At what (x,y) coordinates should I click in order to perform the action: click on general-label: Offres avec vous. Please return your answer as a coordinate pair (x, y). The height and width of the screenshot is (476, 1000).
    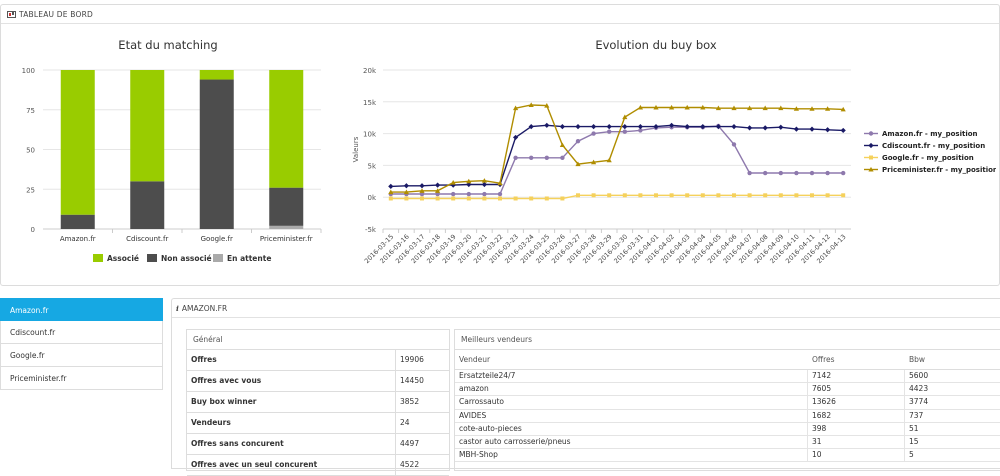
    Looking at the image, I should click on (291, 381).